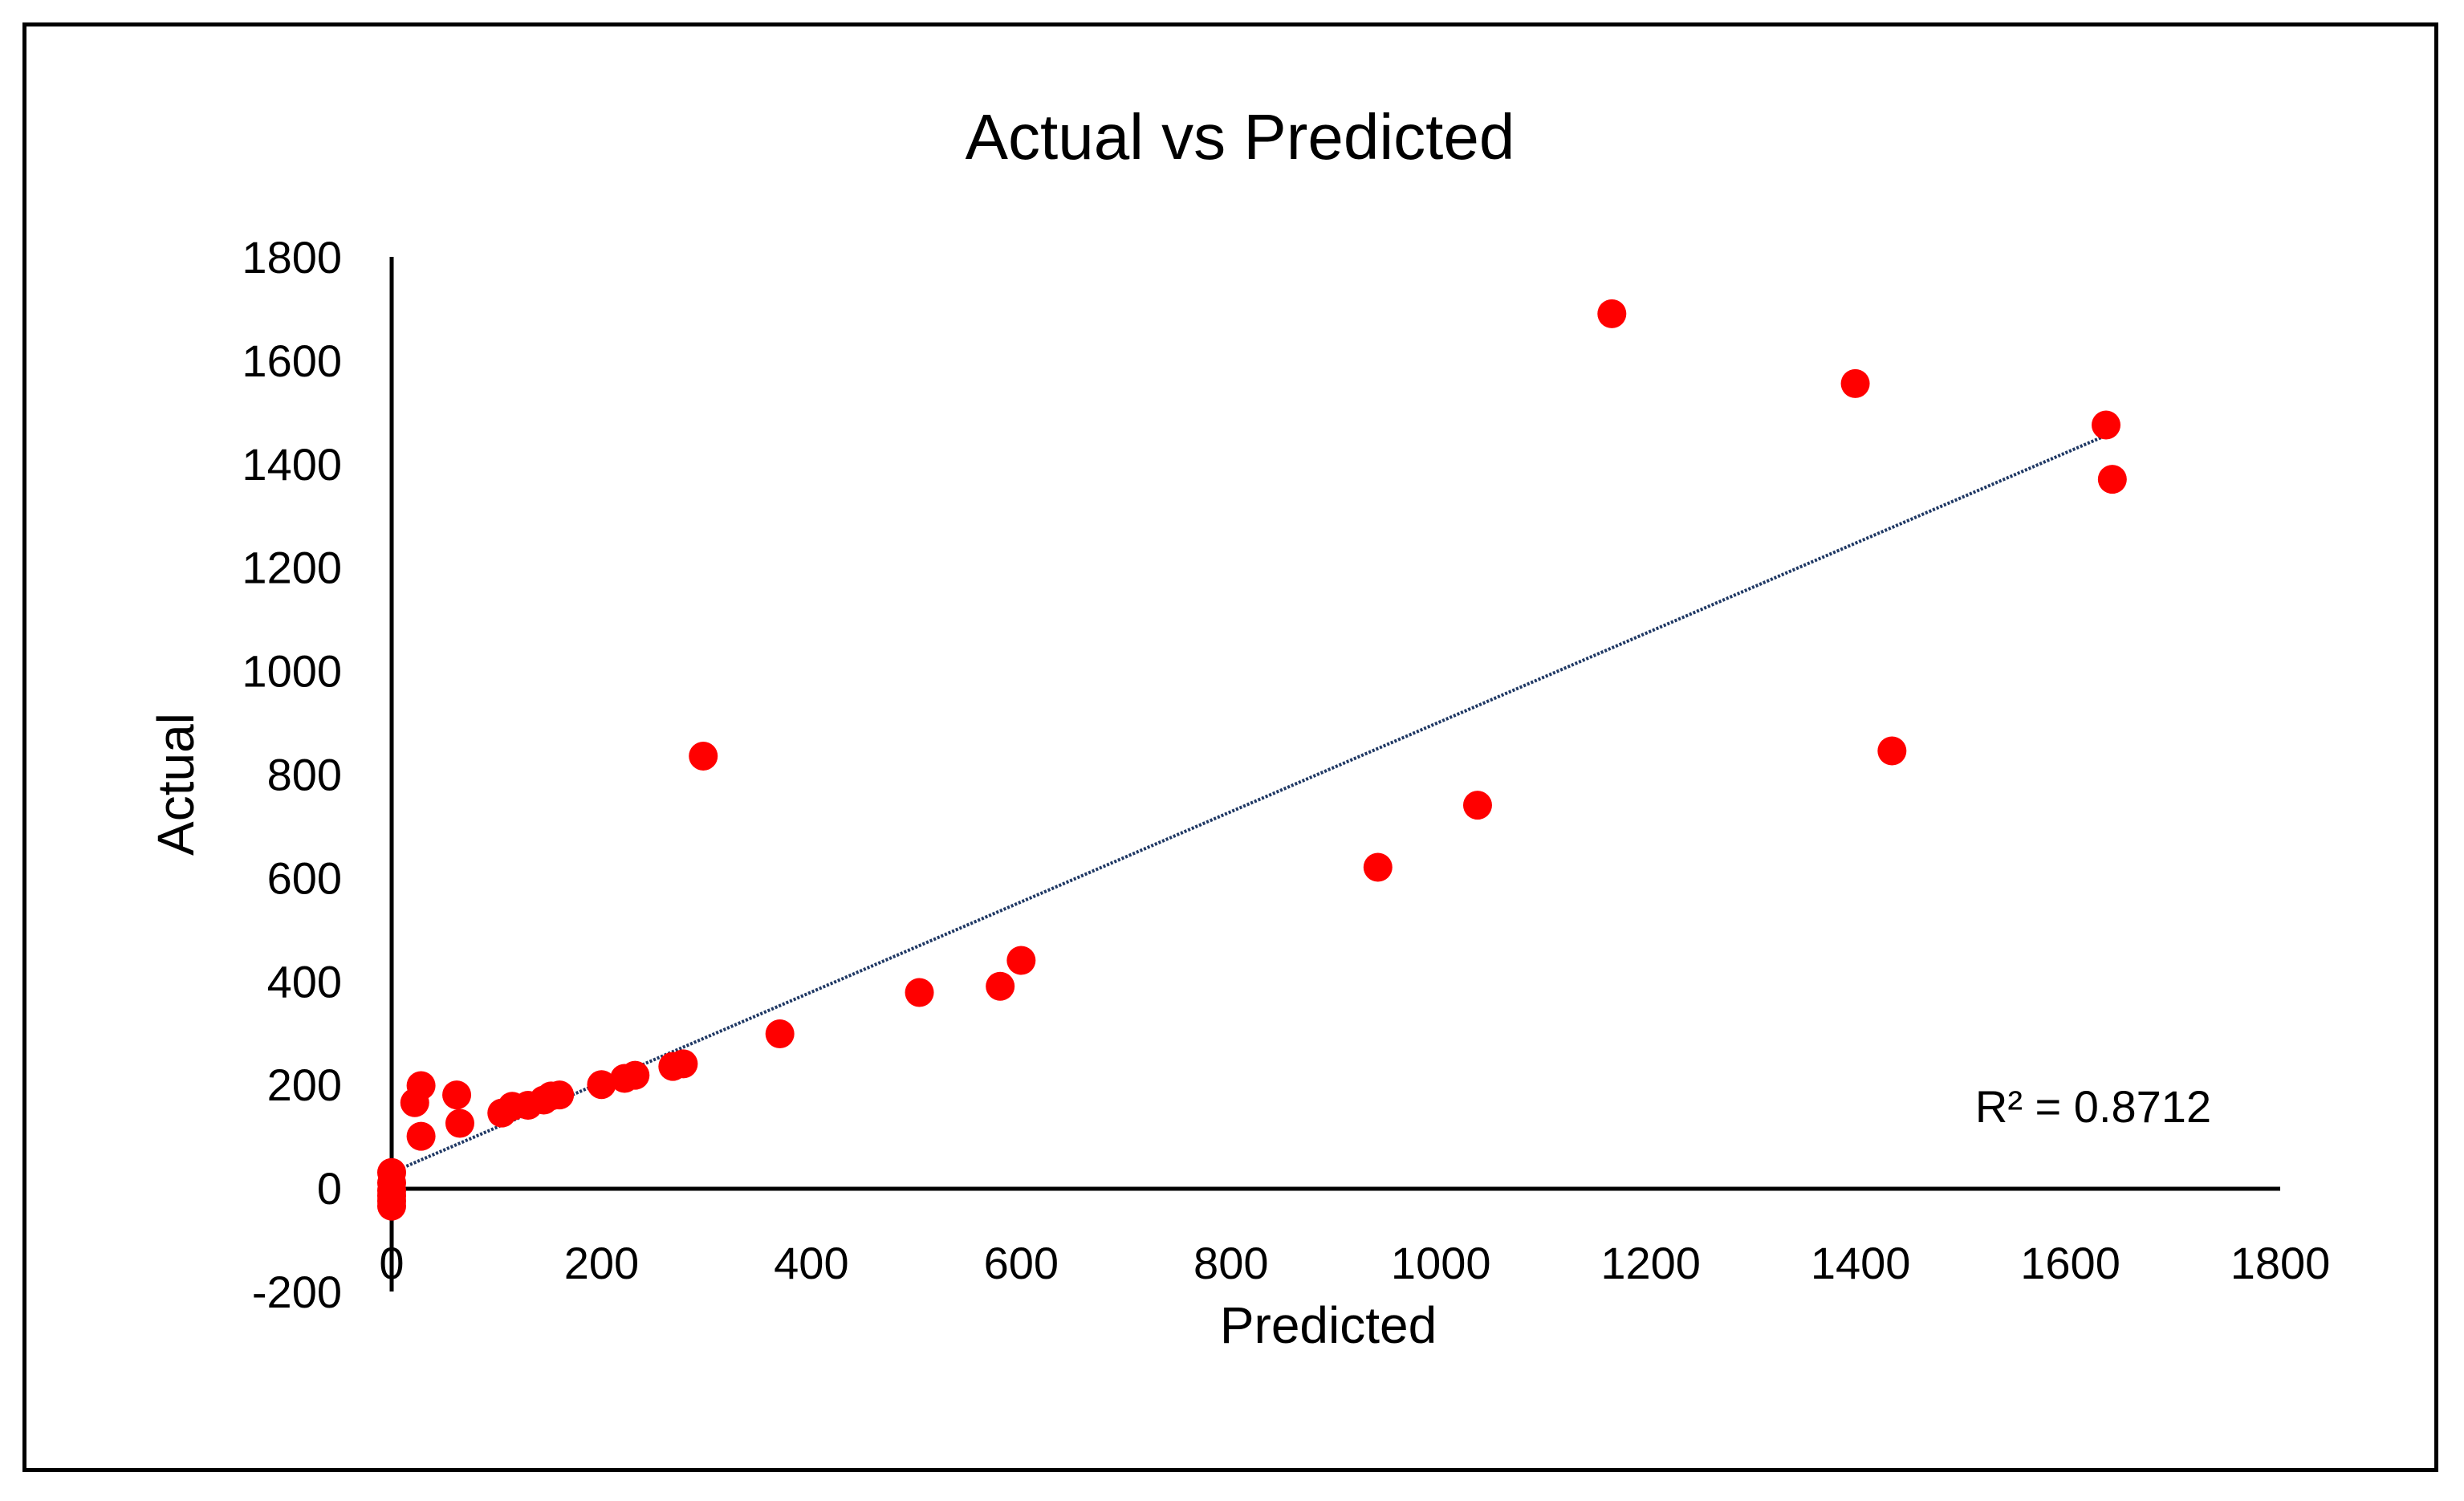 The image size is (2464, 1501). What do you see at coordinates (2281, 1263) in the screenshot?
I see `x-tick-label: 1800` at bounding box center [2281, 1263].